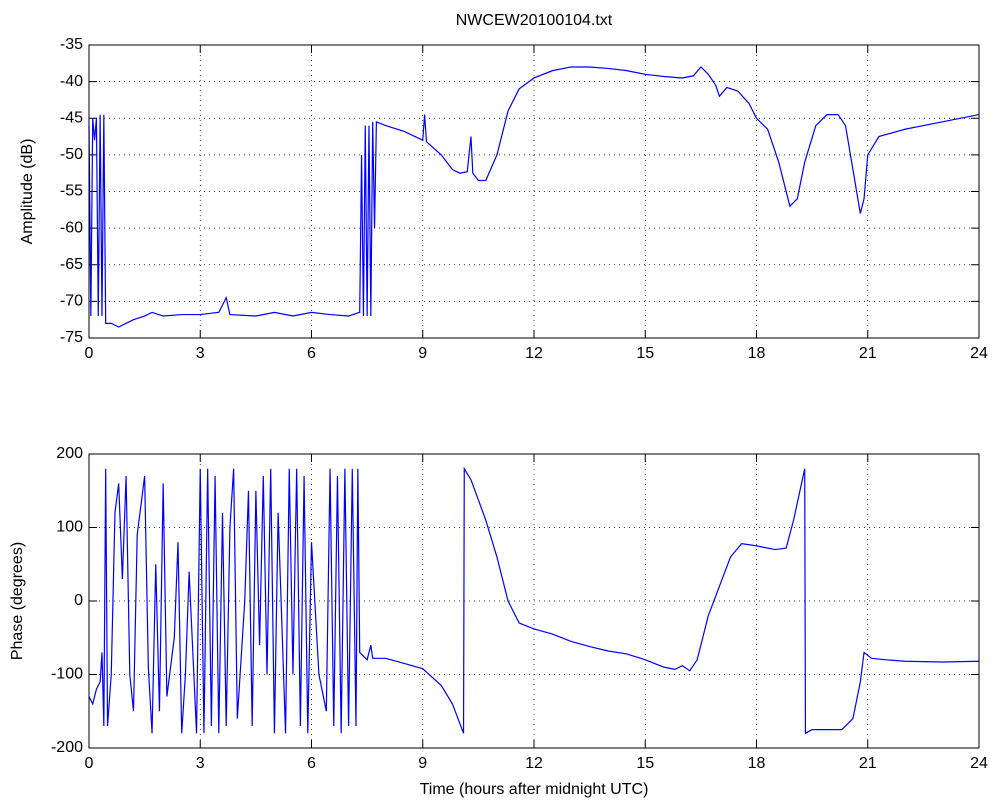  What do you see at coordinates (534, 789) in the screenshot?
I see `x-axis-label: Time (hours after midnight UTC)` at bounding box center [534, 789].